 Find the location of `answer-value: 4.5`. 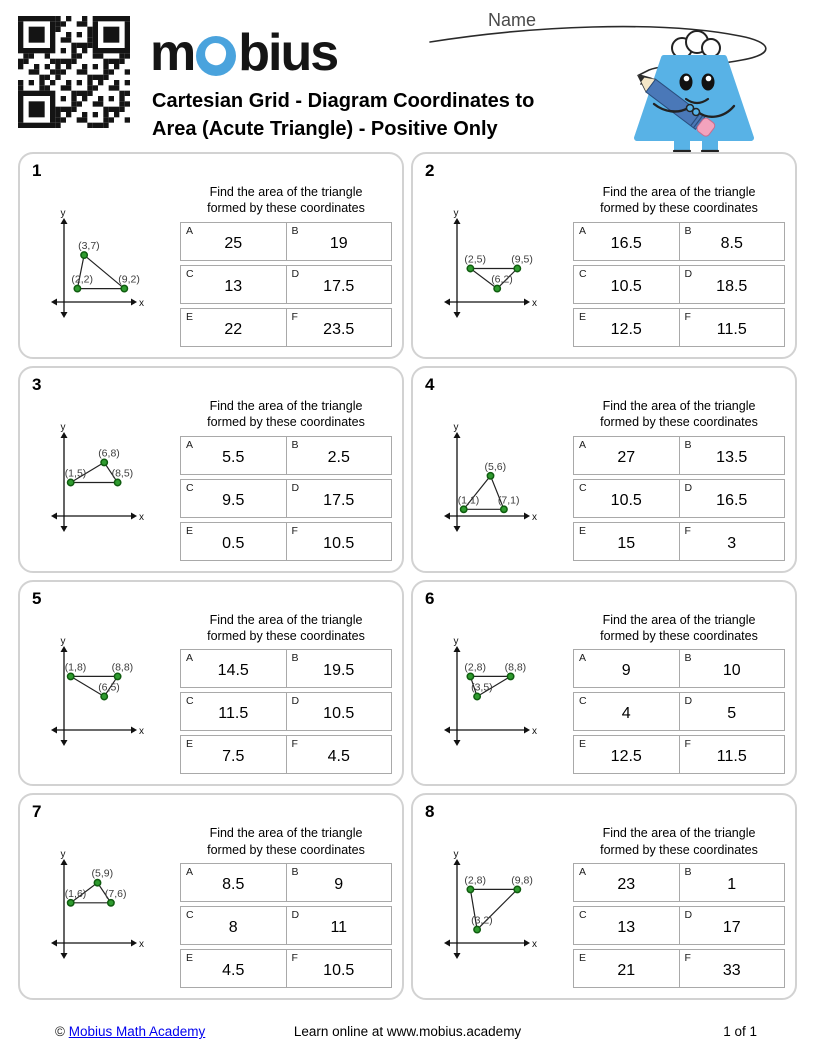

answer-value: 4.5 is located at coordinates (233, 970).